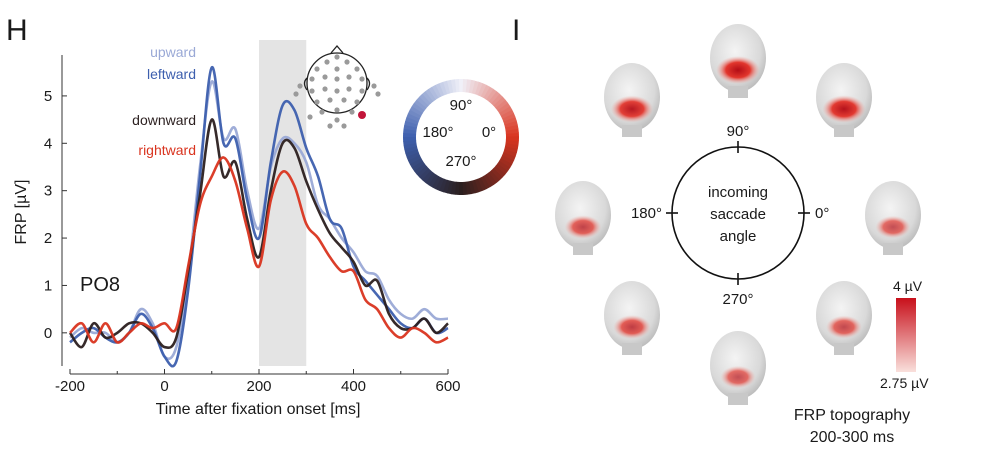 The image size is (986, 457). Describe the element at coordinates (822, 213) in the screenshot. I see `angle-label-0: 0°` at that location.